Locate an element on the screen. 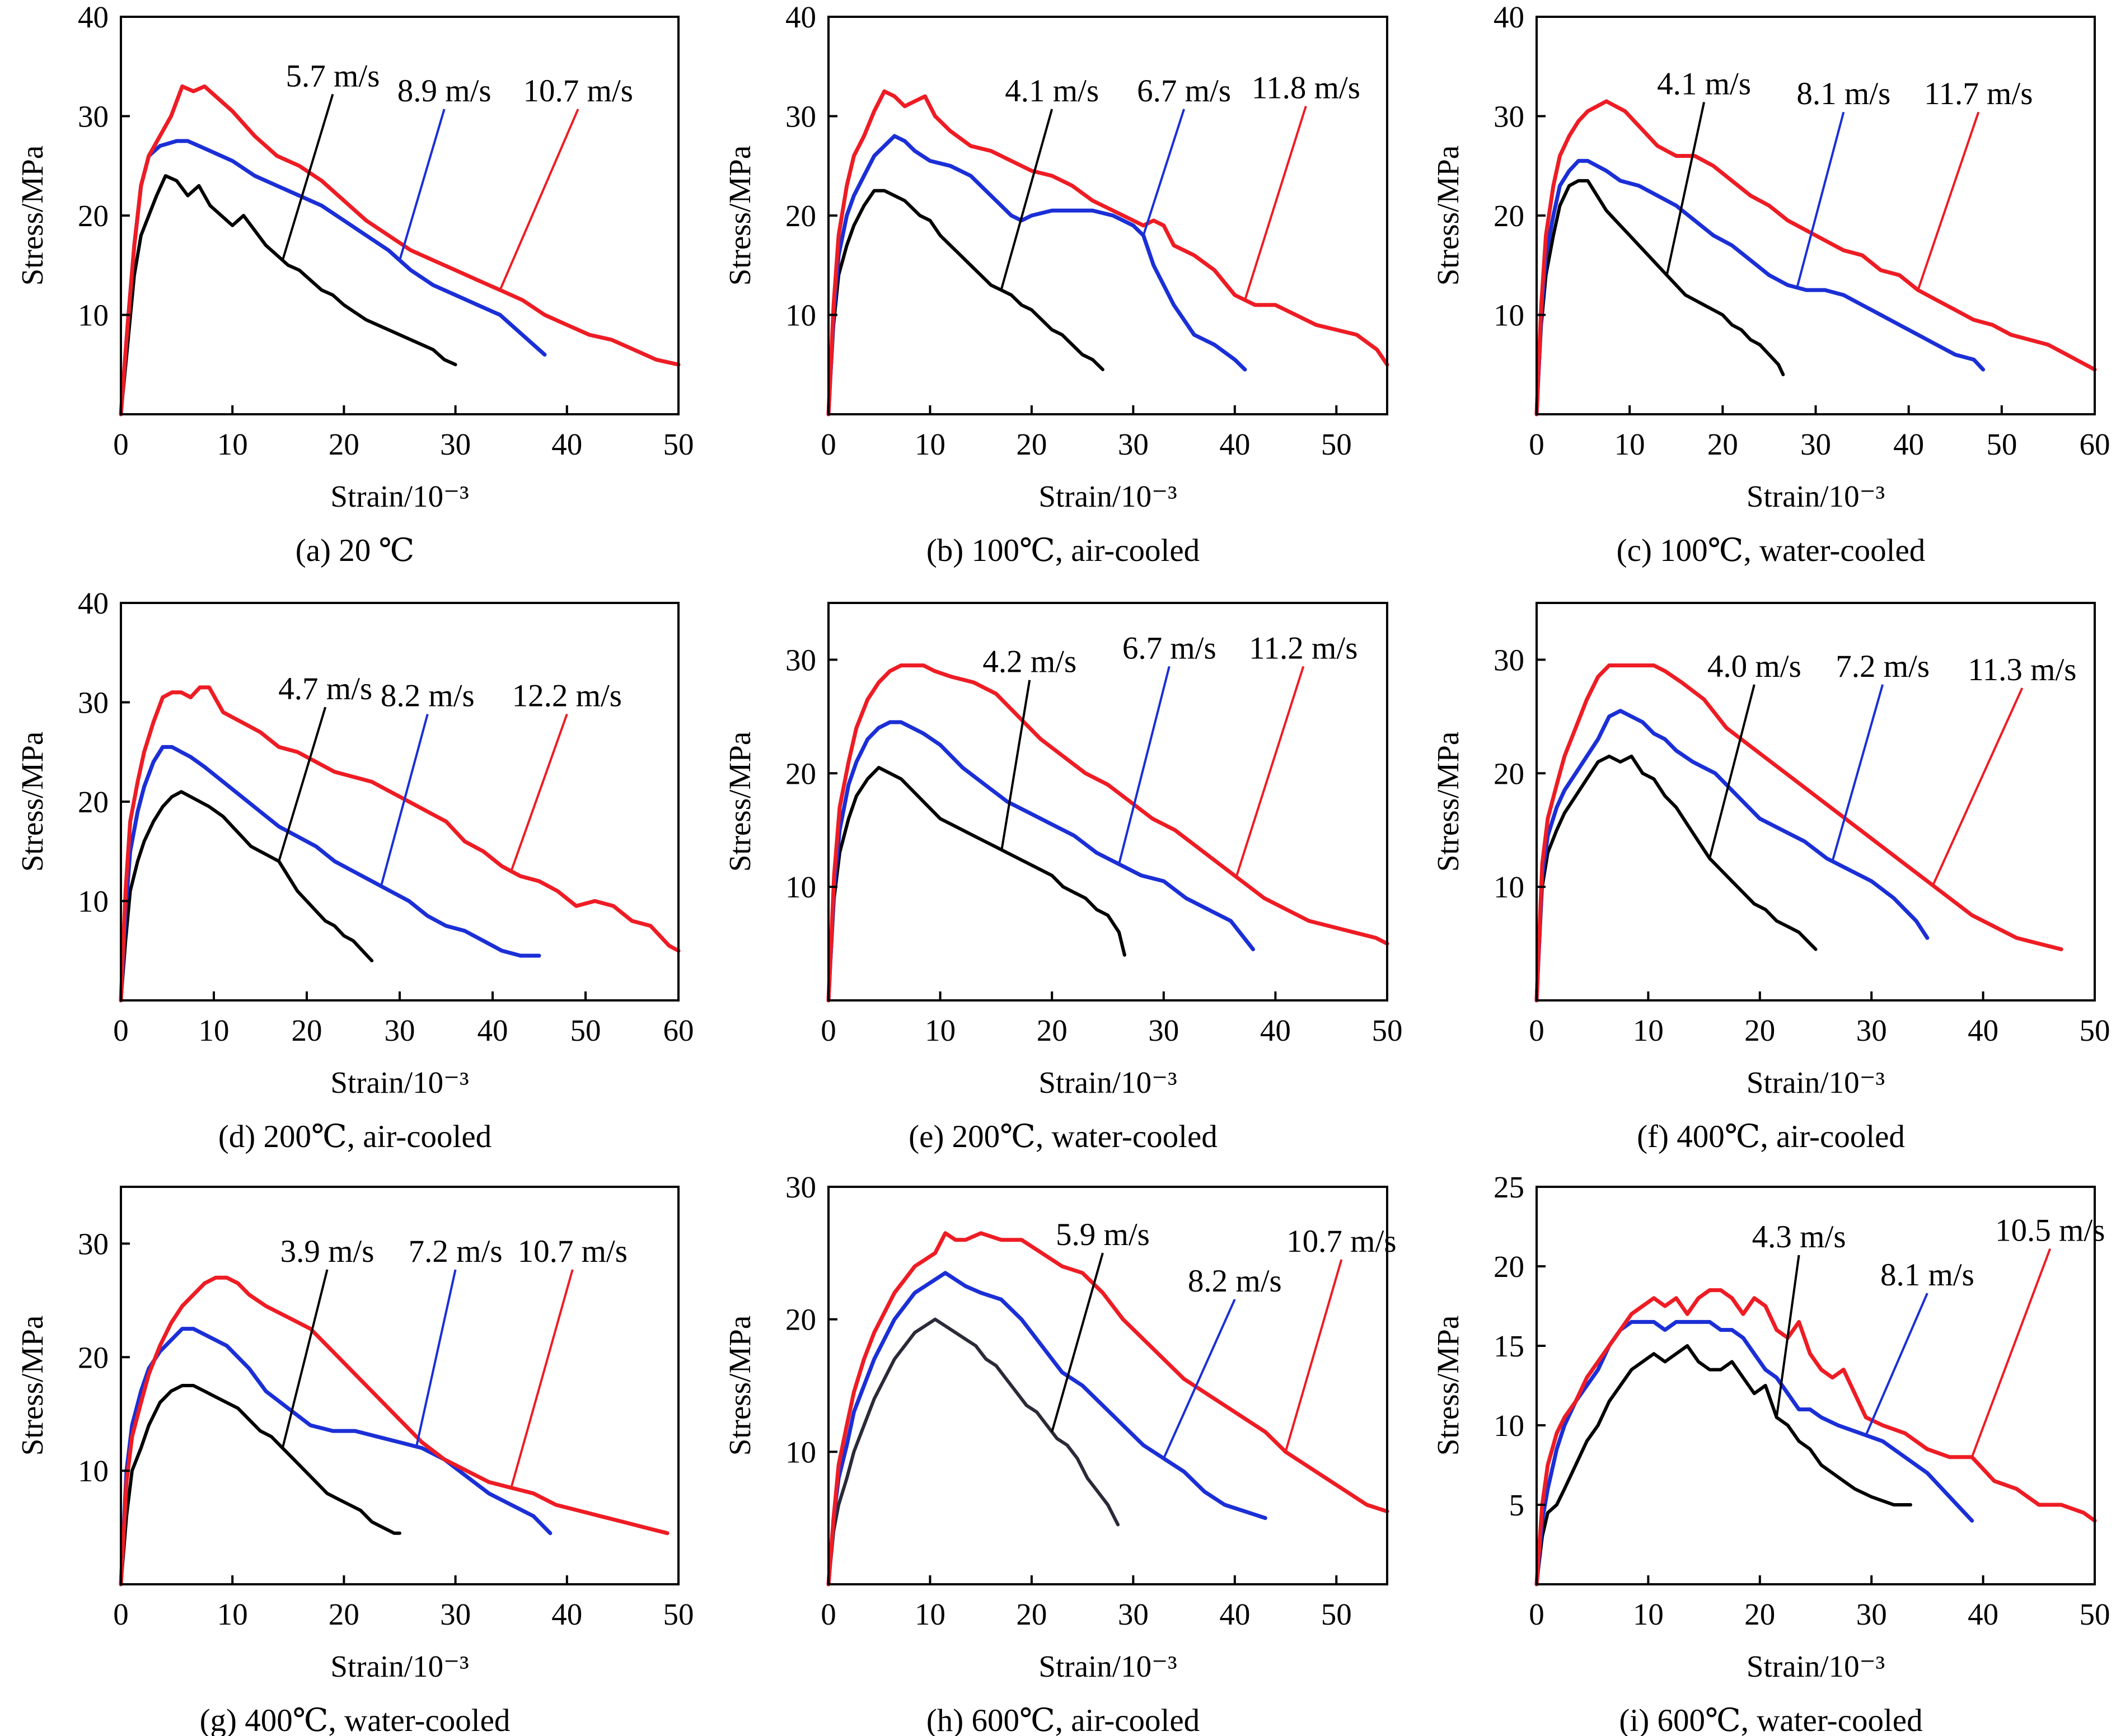 The height and width of the screenshot is (1736, 2116). annotation-label: 11.7 m/s is located at coordinates (1979, 93).